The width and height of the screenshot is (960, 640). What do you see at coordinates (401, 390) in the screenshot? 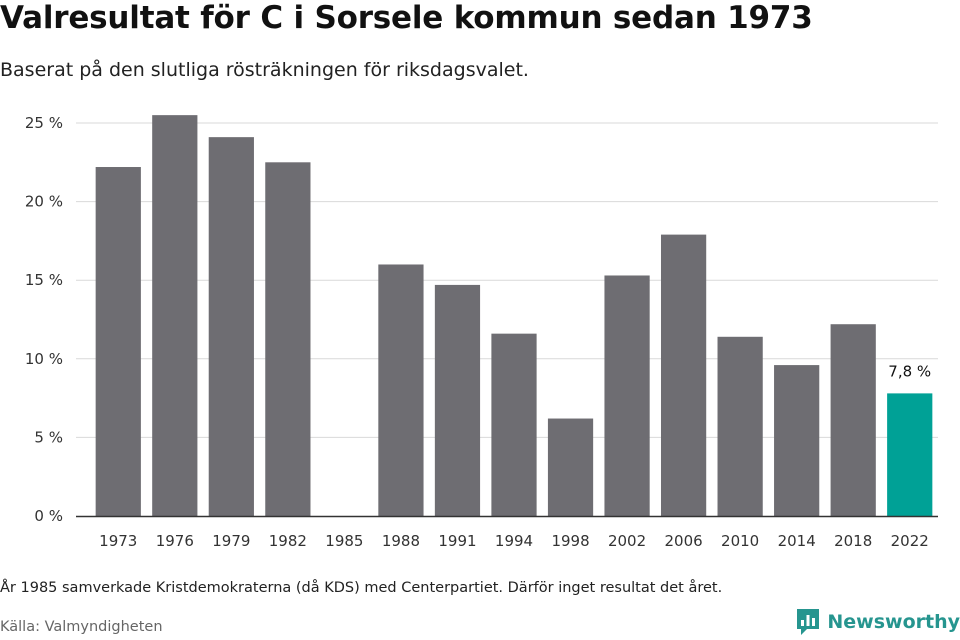
I see `bar-1988` at bounding box center [401, 390].